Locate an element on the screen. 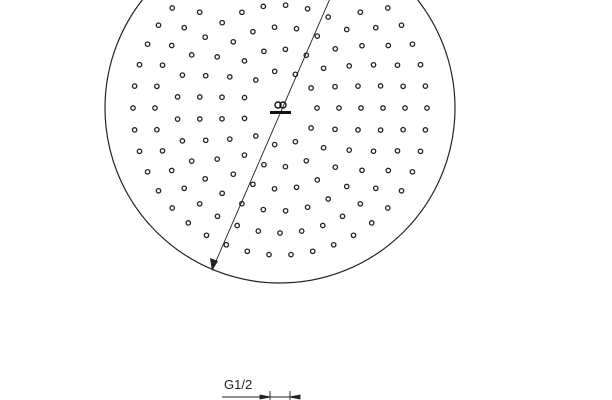 This screenshot has width=612, height=400. dimension-label: G1/2 is located at coordinates (238, 384).